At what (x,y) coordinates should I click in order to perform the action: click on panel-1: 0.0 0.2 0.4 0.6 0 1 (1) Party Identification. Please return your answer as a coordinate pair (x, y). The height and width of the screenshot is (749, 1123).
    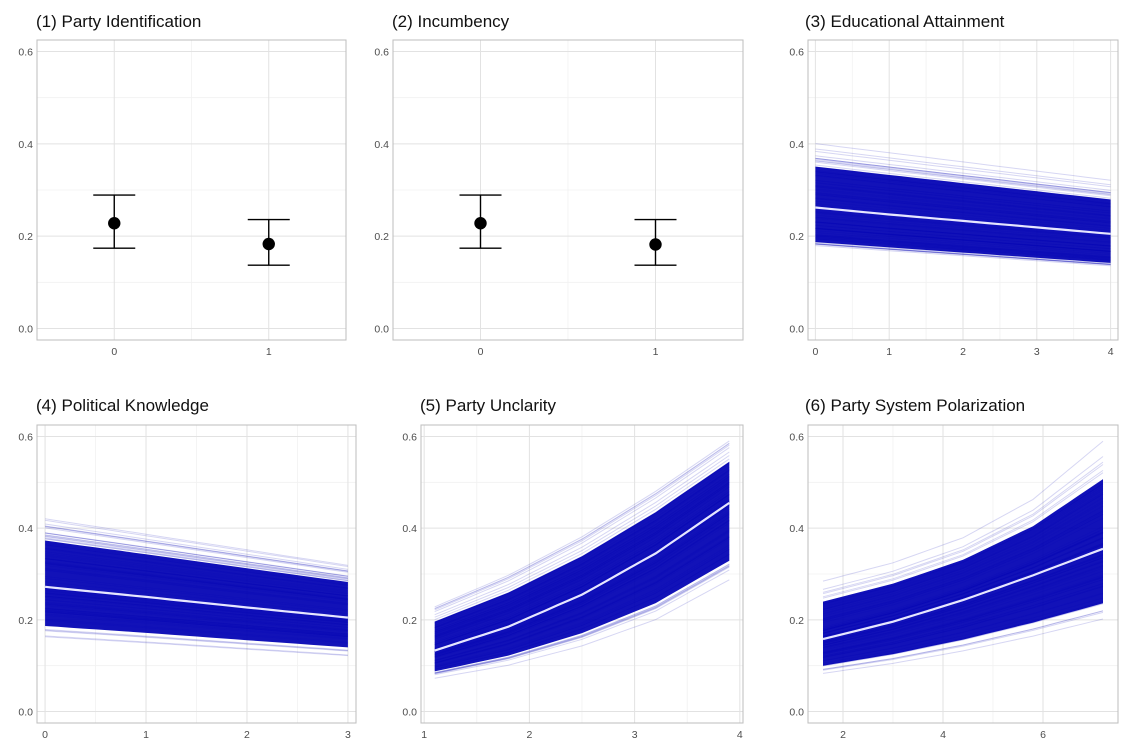
    Looking at the image, I should click on (182, 185).